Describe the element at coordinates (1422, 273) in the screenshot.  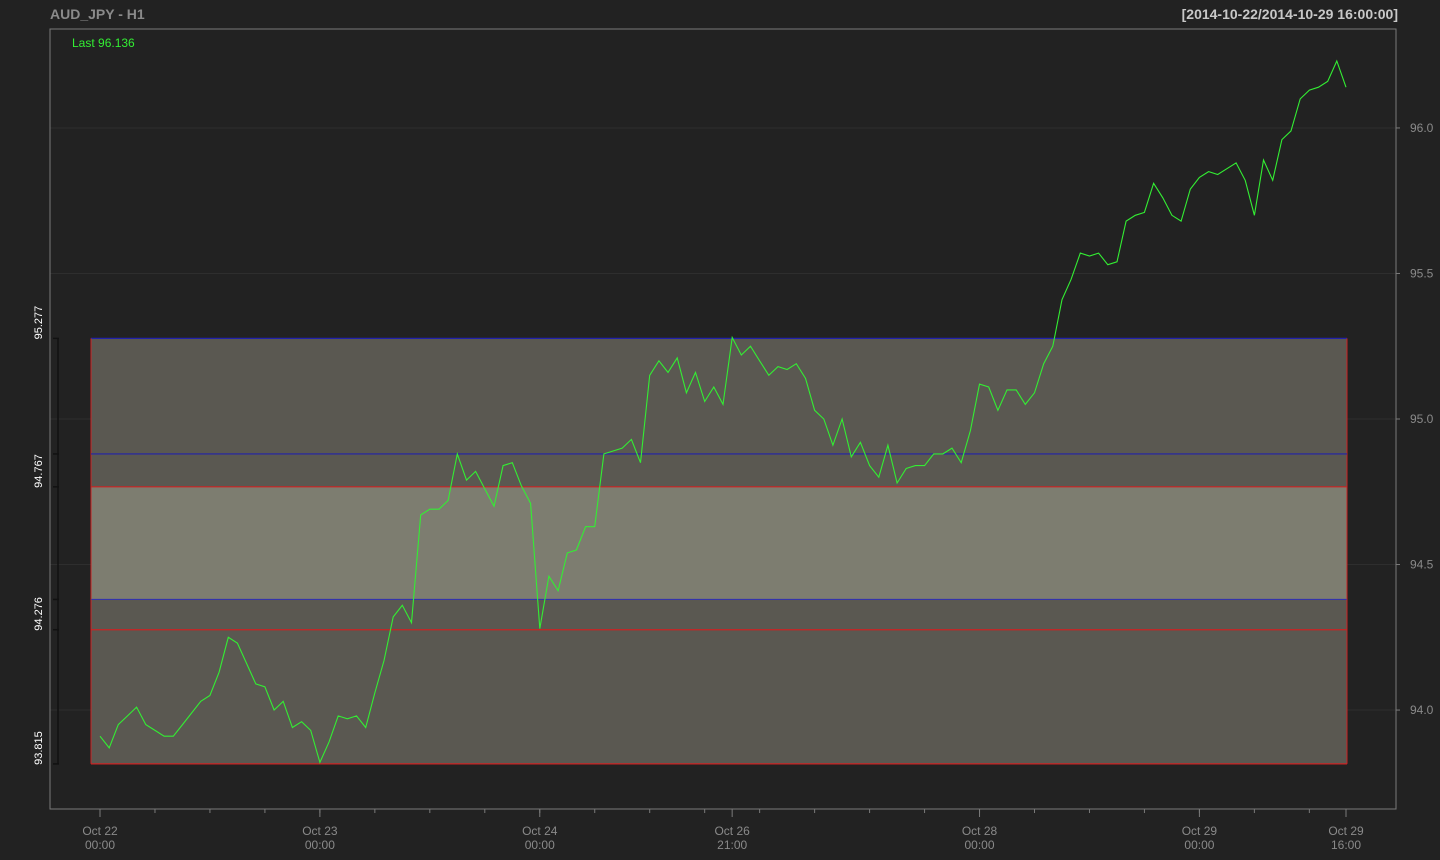
I see `y-tick-label: 95.5` at that location.